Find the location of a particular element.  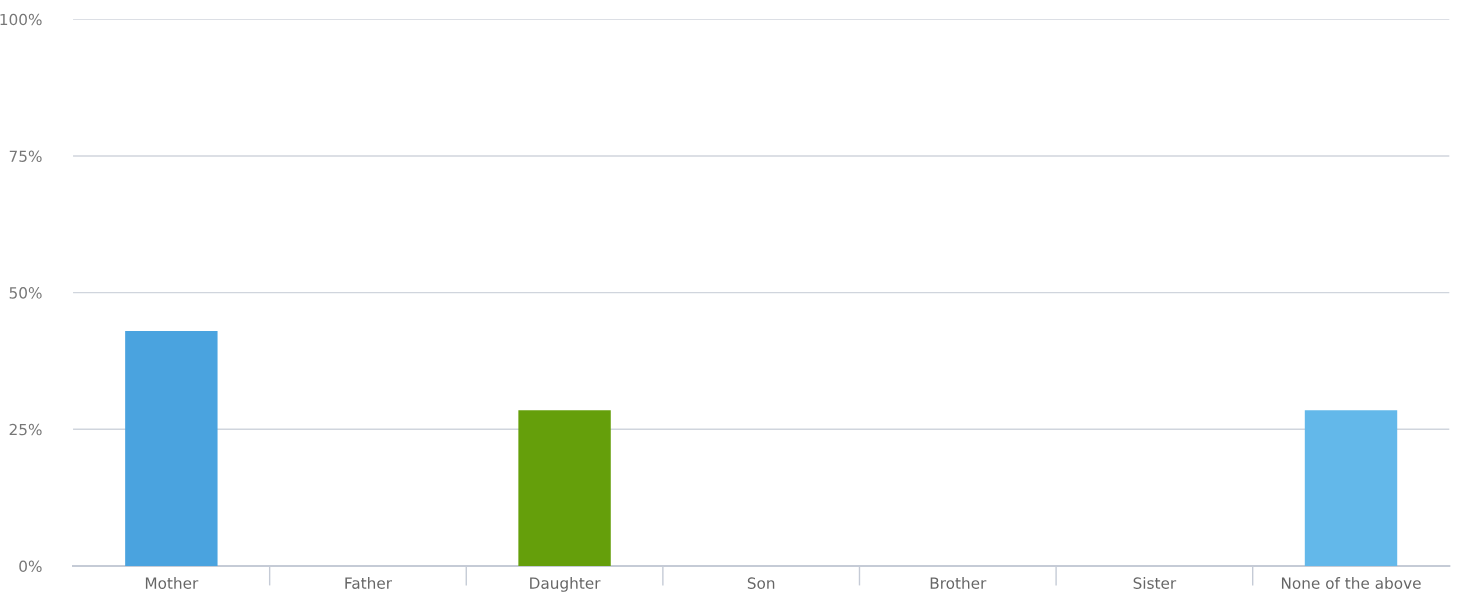

y-tick-label: 75% is located at coordinates (25, 156).